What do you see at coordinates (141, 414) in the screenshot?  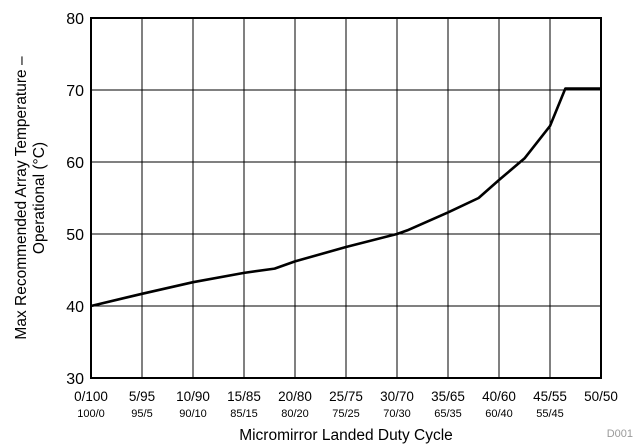 I see `x-tick-label-secondary: 95/5` at bounding box center [141, 414].